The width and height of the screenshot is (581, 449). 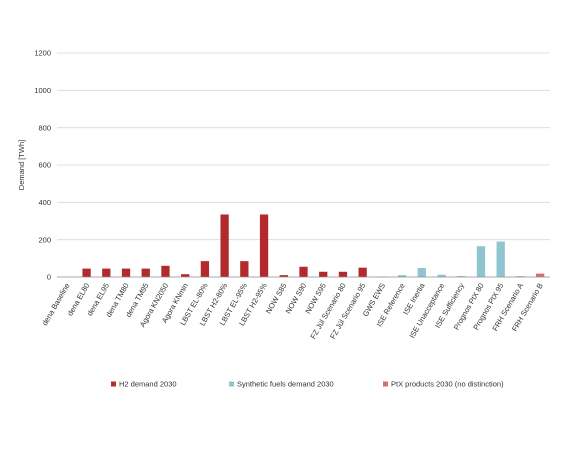 I want to click on legend-entry: PtX products 2030 (no distinction), so click(x=447, y=384).